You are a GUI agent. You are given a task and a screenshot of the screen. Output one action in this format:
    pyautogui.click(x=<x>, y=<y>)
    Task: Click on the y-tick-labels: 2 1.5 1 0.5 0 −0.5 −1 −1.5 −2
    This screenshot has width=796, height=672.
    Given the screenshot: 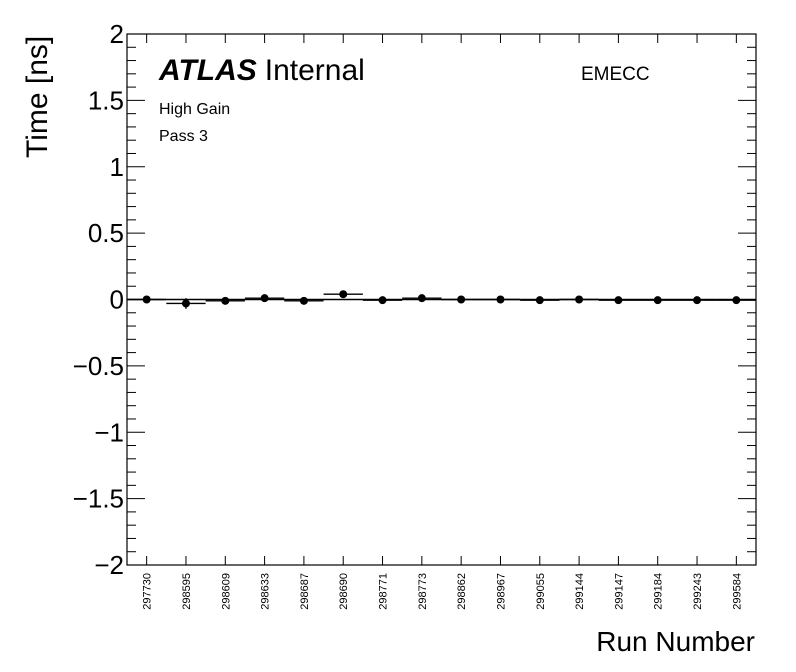 What is the action you would take?
    pyautogui.click(x=98, y=299)
    